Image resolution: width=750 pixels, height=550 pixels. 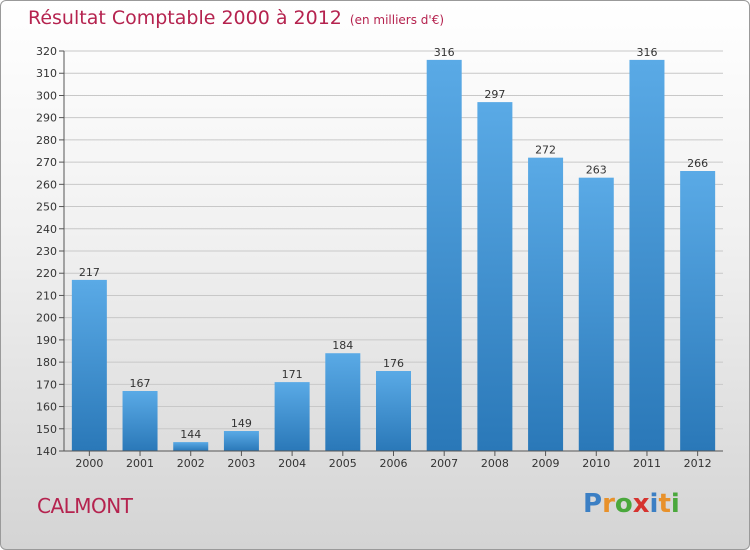 I want to click on x-tick-label: 2000, so click(x=89, y=463).